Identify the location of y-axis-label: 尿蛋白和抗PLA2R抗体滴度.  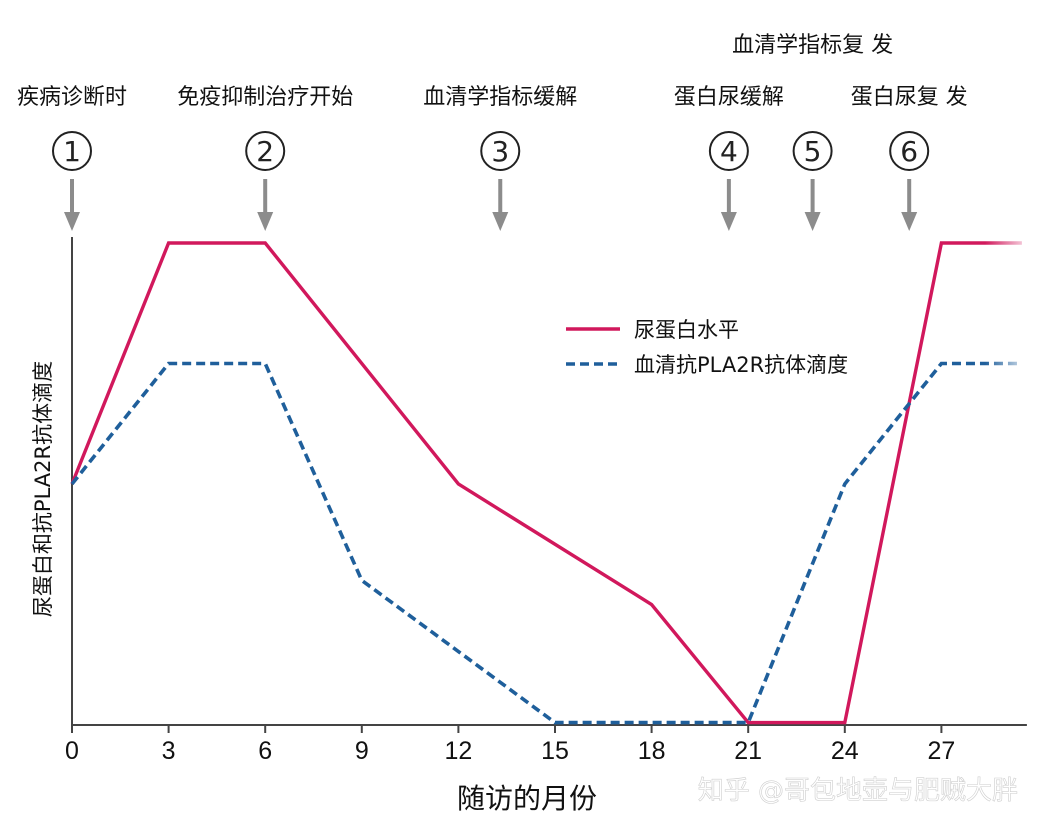
(43, 489).